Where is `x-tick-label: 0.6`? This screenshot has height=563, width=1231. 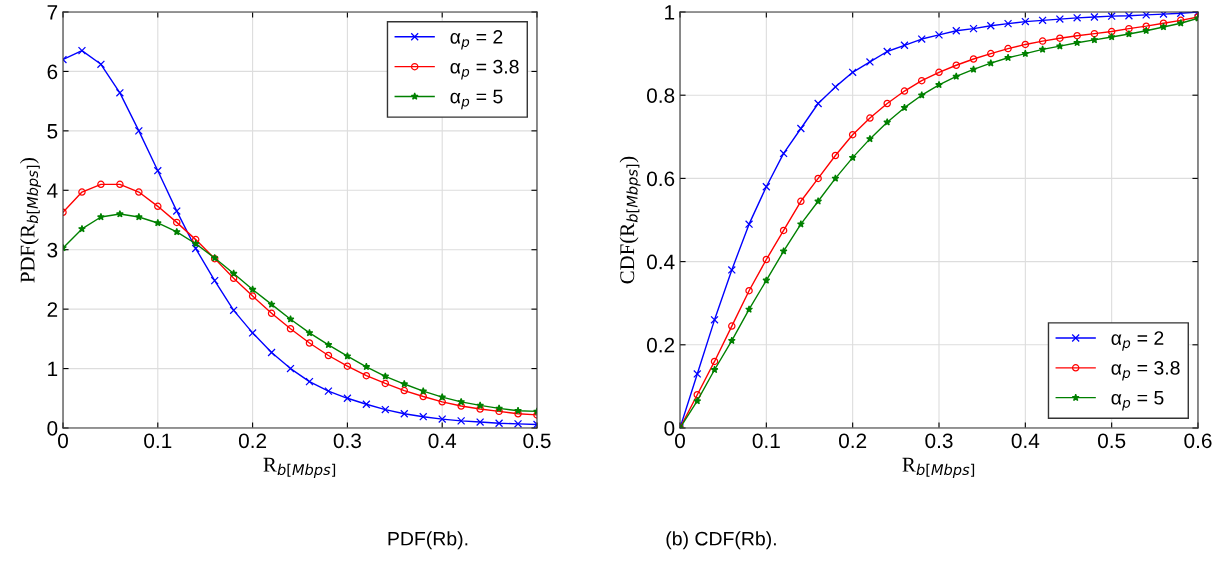
x-tick-label: 0.6 is located at coordinates (1198, 441).